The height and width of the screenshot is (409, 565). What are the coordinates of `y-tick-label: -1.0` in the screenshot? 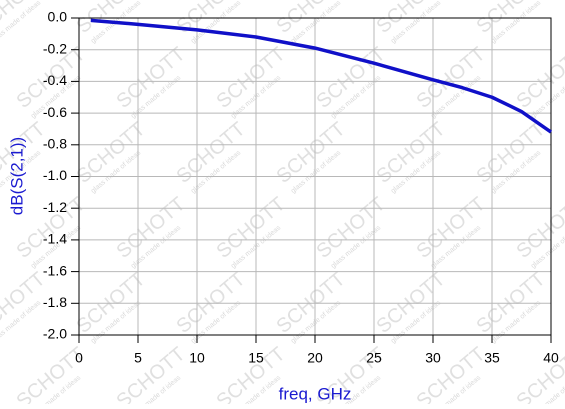 It's located at (55, 175).